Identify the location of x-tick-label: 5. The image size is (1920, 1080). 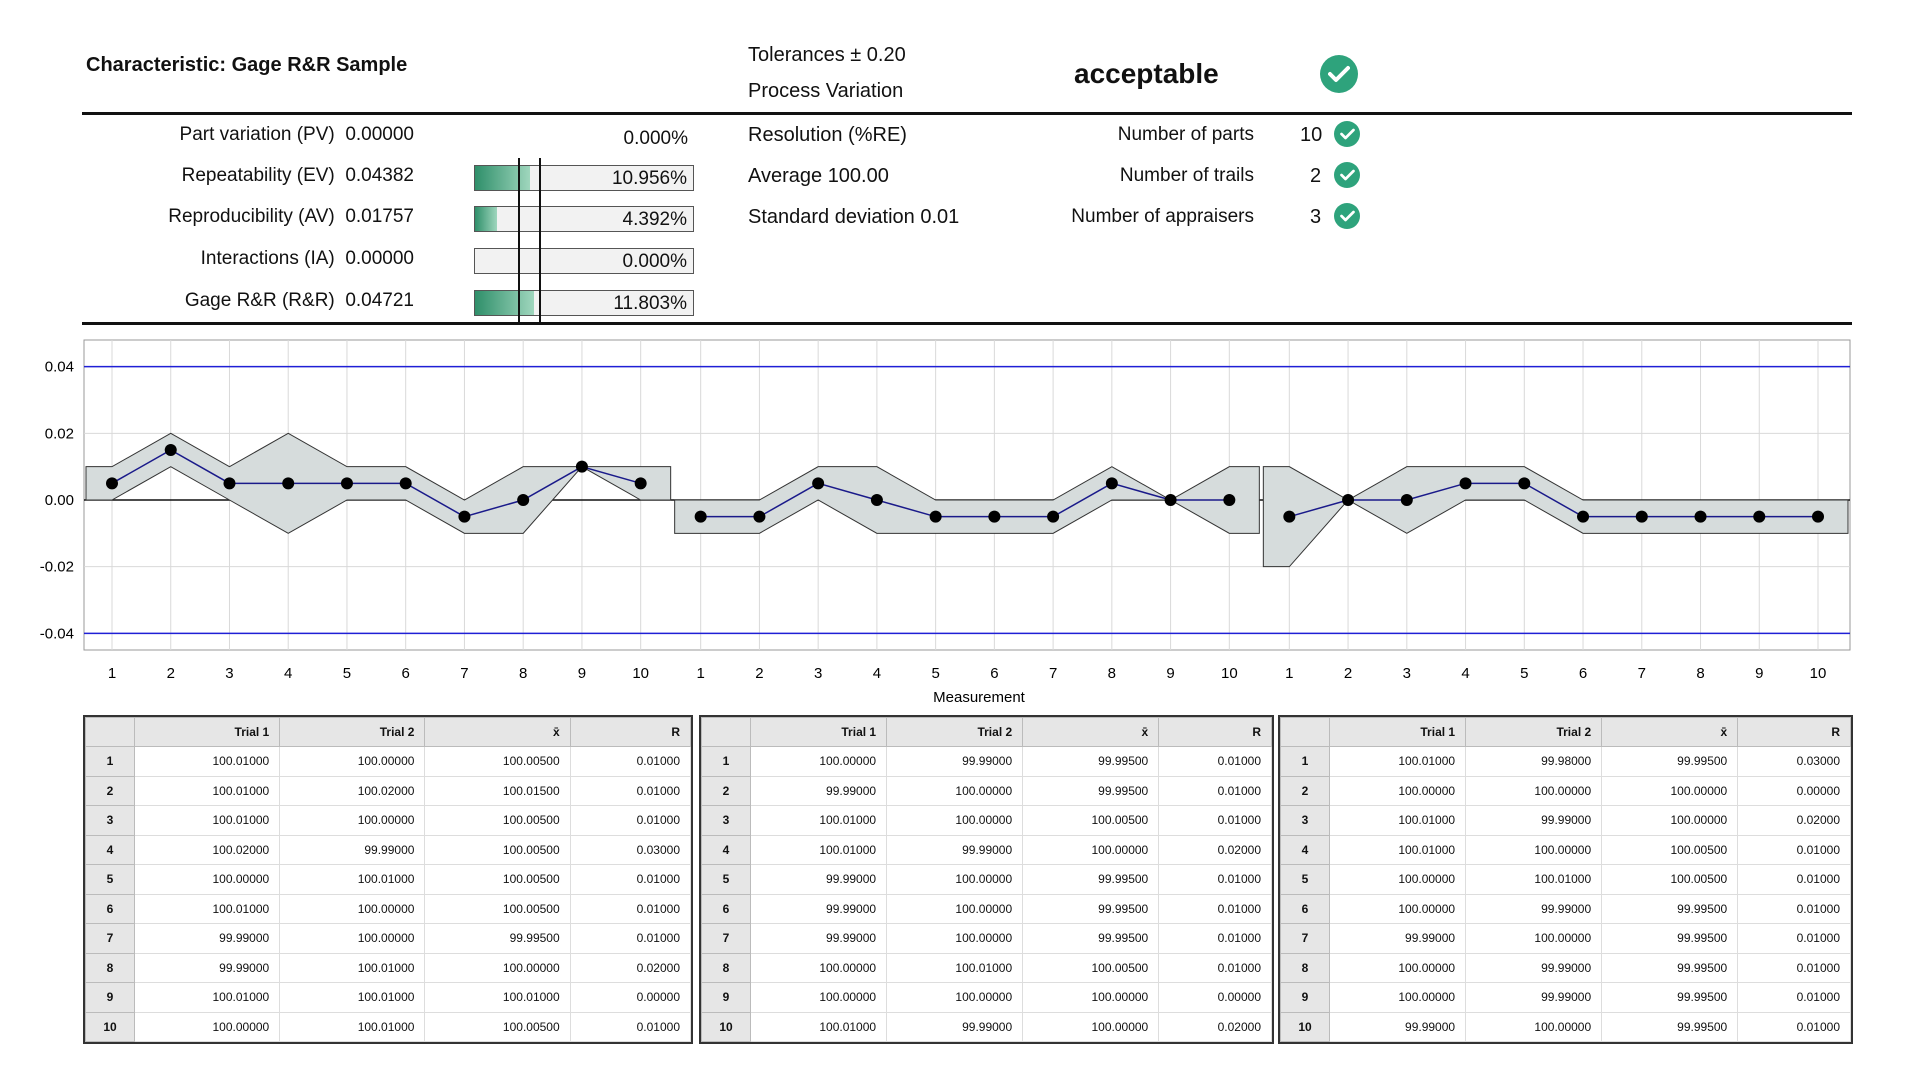
(935, 673).